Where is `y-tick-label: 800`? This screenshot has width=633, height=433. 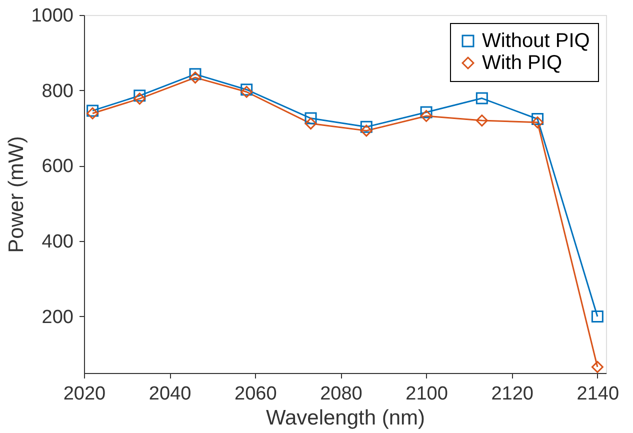 y-tick-label: 800 is located at coordinates (58, 91).